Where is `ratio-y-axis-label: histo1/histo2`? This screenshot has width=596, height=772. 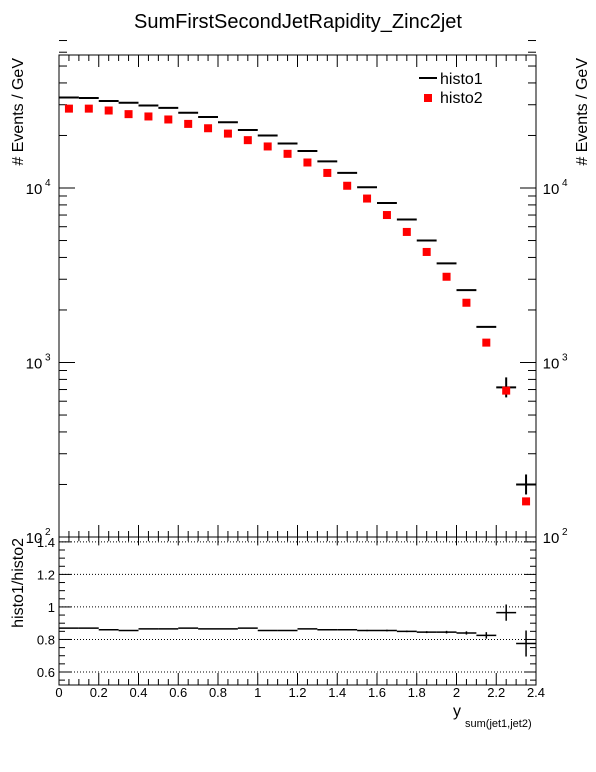
ratio-y-axis-label: histo1/histo2 is located at coordinates (18, 583).